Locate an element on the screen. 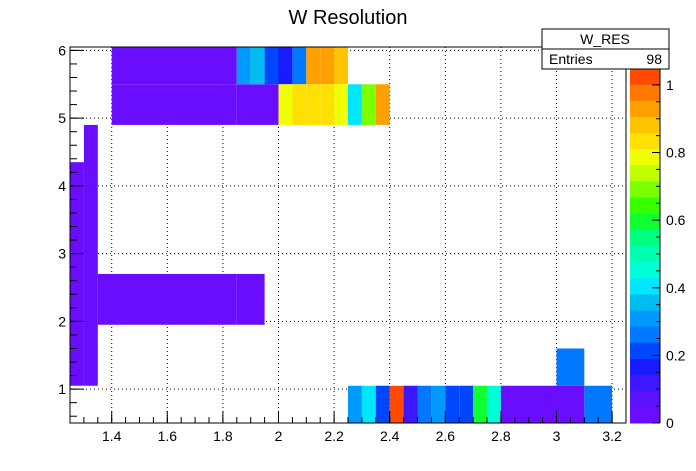  stats-box: W_RES Entries 98 is located at coordinates (605, 49).